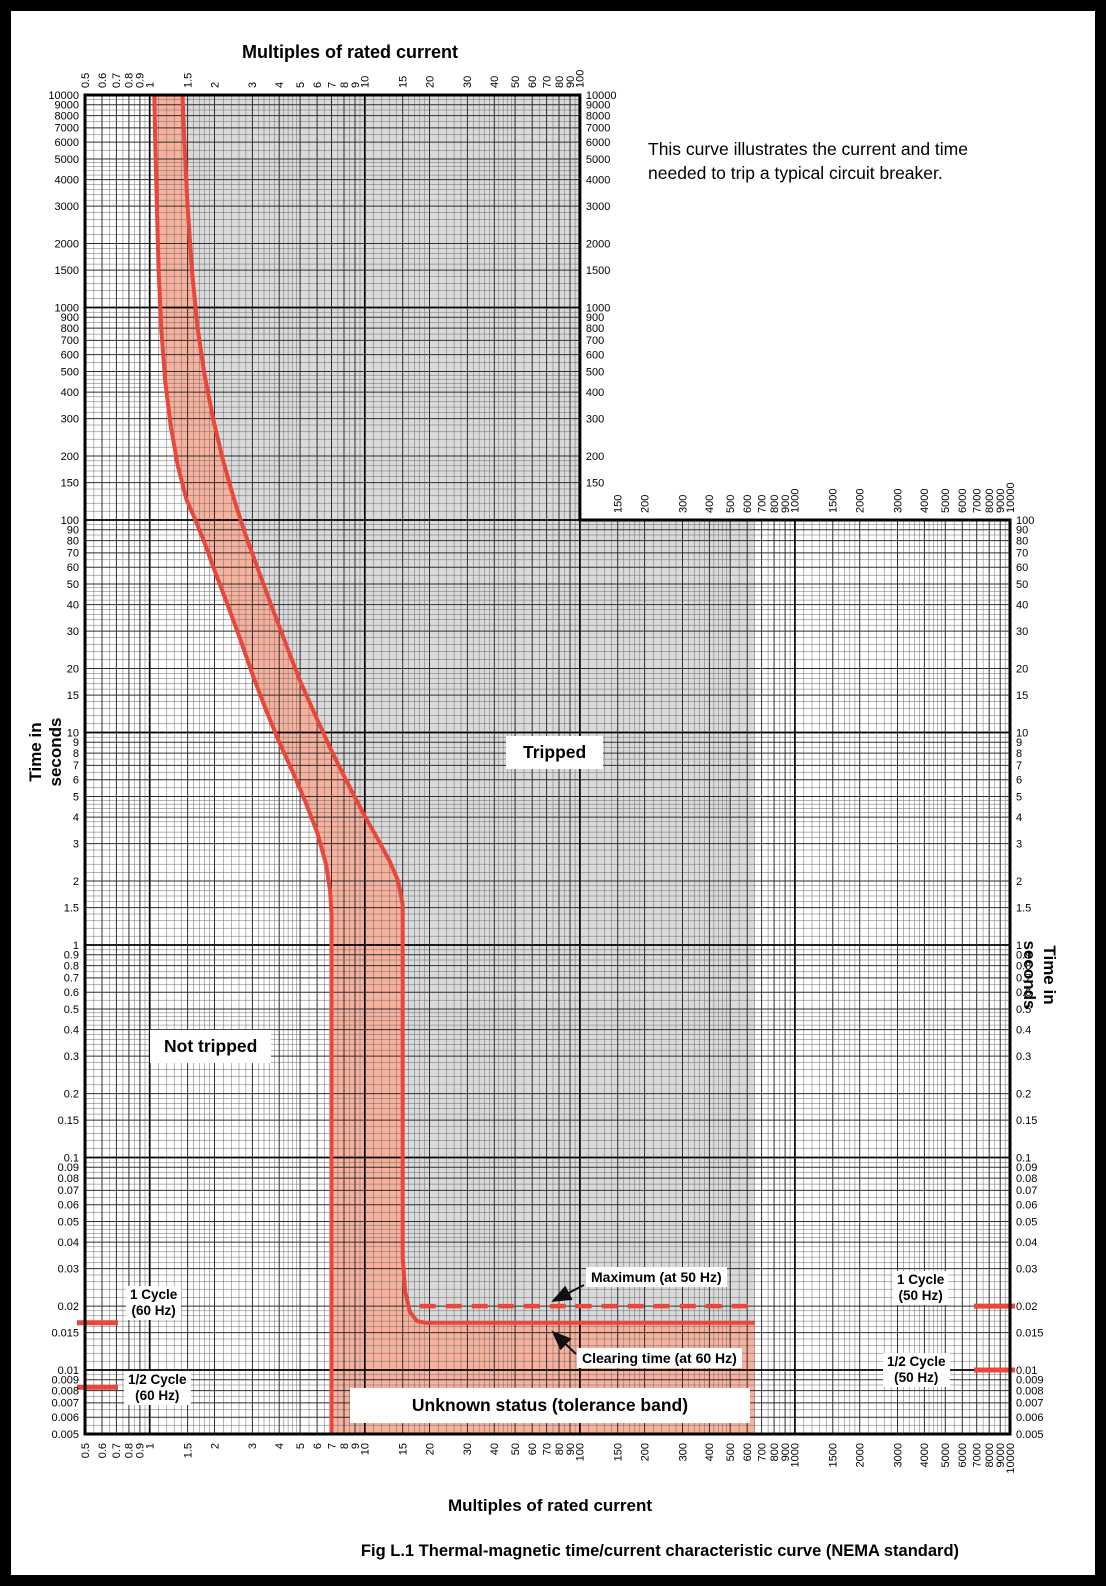 This screenshot has height=1586, width=1106. What do you see at coordinates (73, 632) in the screenshot?
I see `svg-text: 30` at bounding box center [73, 632].